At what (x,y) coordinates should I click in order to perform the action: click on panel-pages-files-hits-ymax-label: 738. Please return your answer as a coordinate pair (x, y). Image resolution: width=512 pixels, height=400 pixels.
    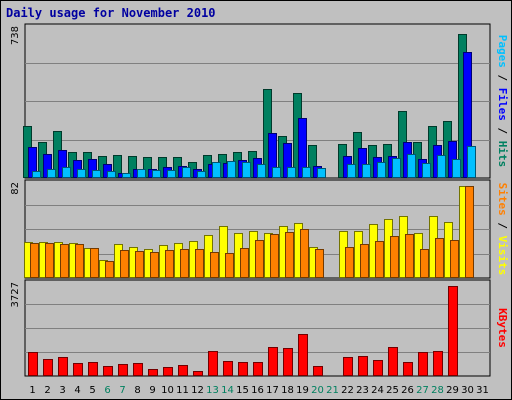
    Looking at the image, I should click on (15, 35).